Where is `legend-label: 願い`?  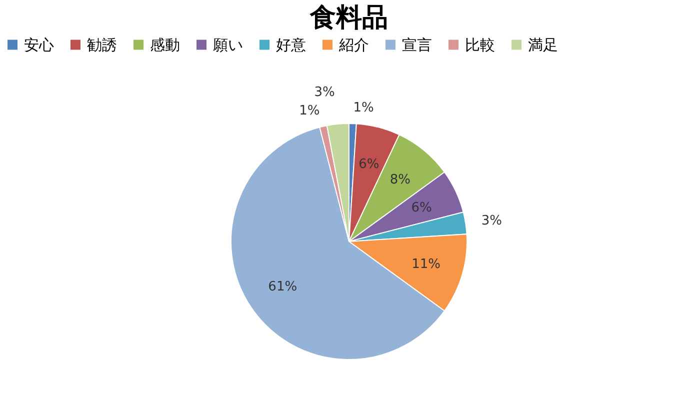 legend-label: 願い is located at coordinates (228, 45).